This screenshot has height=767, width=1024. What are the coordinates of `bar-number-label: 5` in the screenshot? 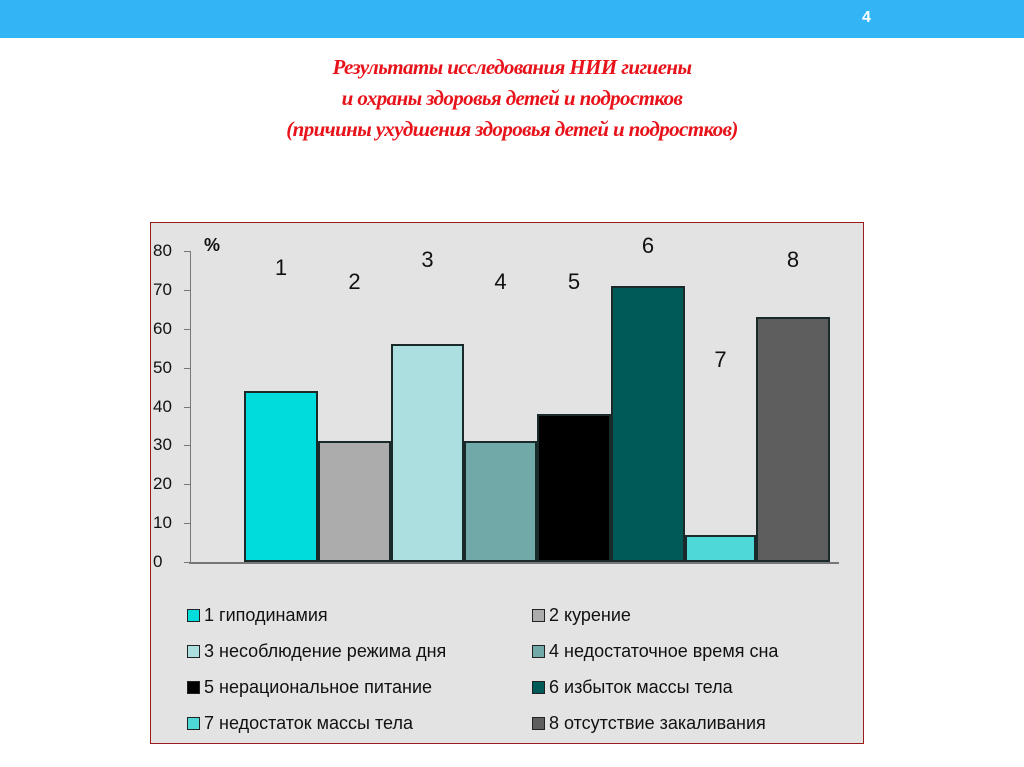 It's located at (574, 281).